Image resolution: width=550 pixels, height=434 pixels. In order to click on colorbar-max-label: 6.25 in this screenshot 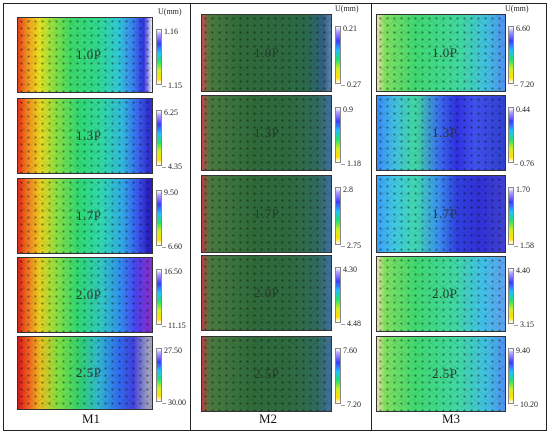, I will do `click(171, 112)`.